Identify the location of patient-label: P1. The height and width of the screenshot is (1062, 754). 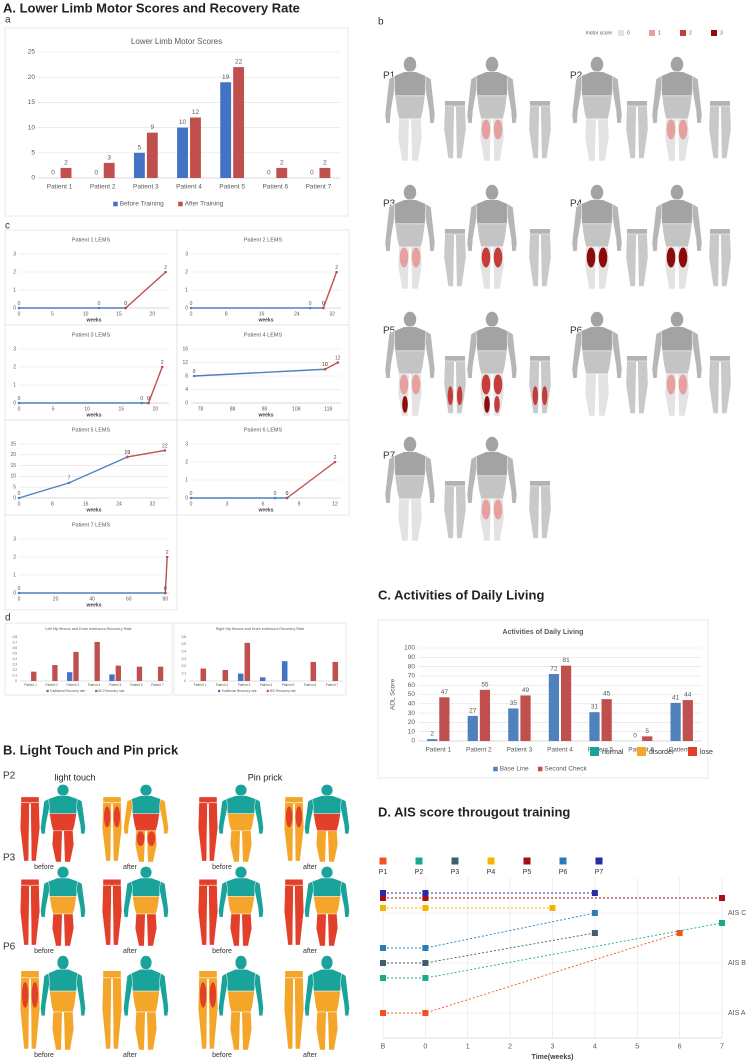
(389, 76).